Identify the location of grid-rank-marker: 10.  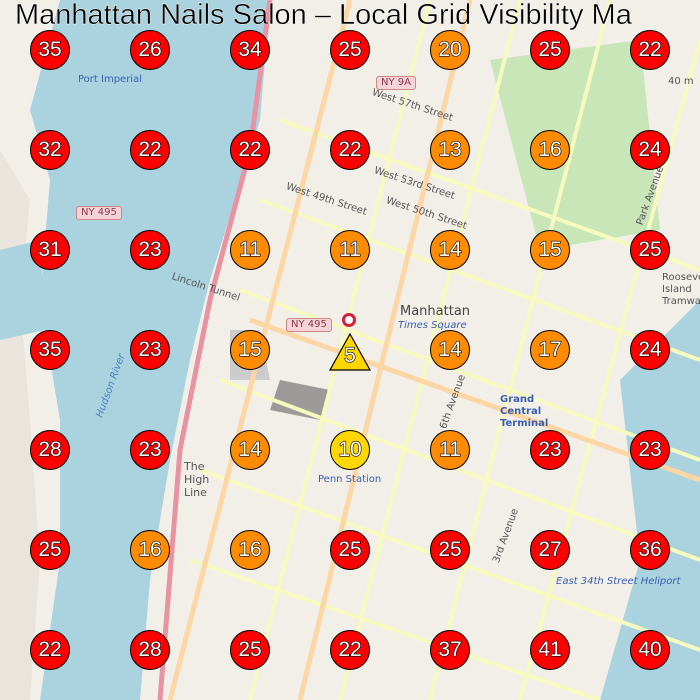
(350, 450).